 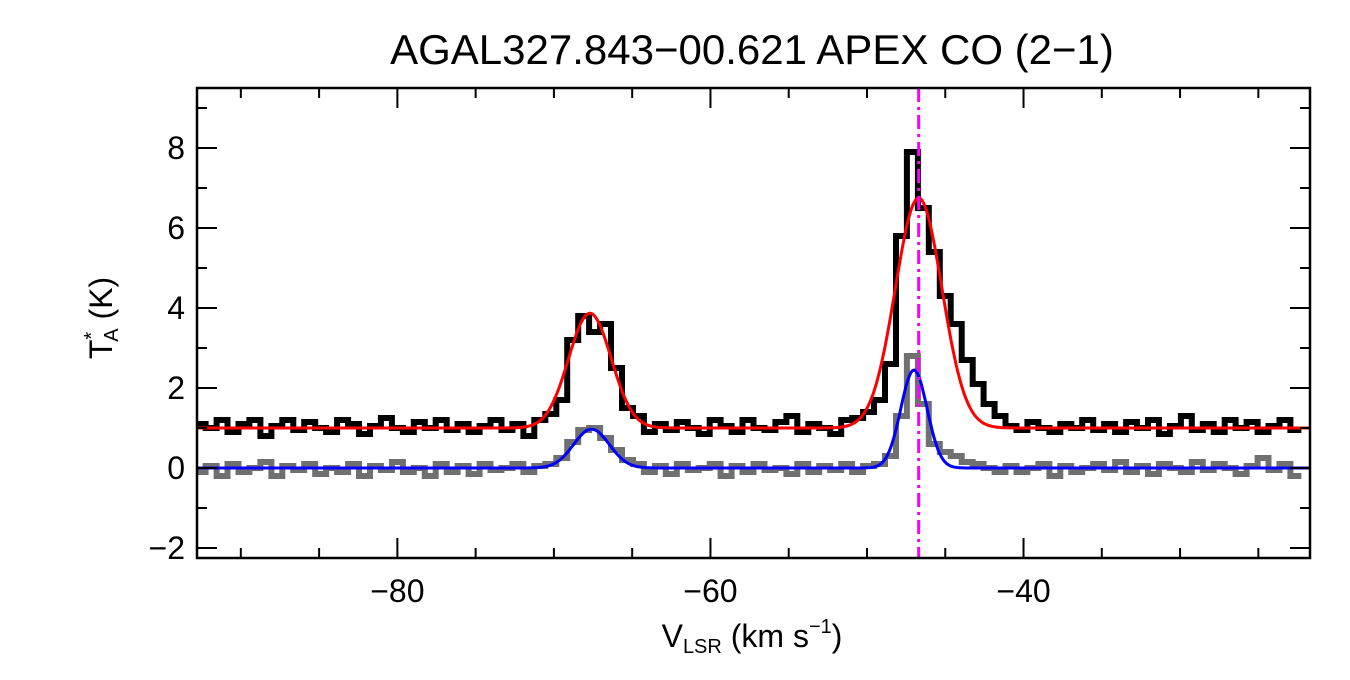 I want to click on x-tick-label: −80, so click(x=397, y=591).